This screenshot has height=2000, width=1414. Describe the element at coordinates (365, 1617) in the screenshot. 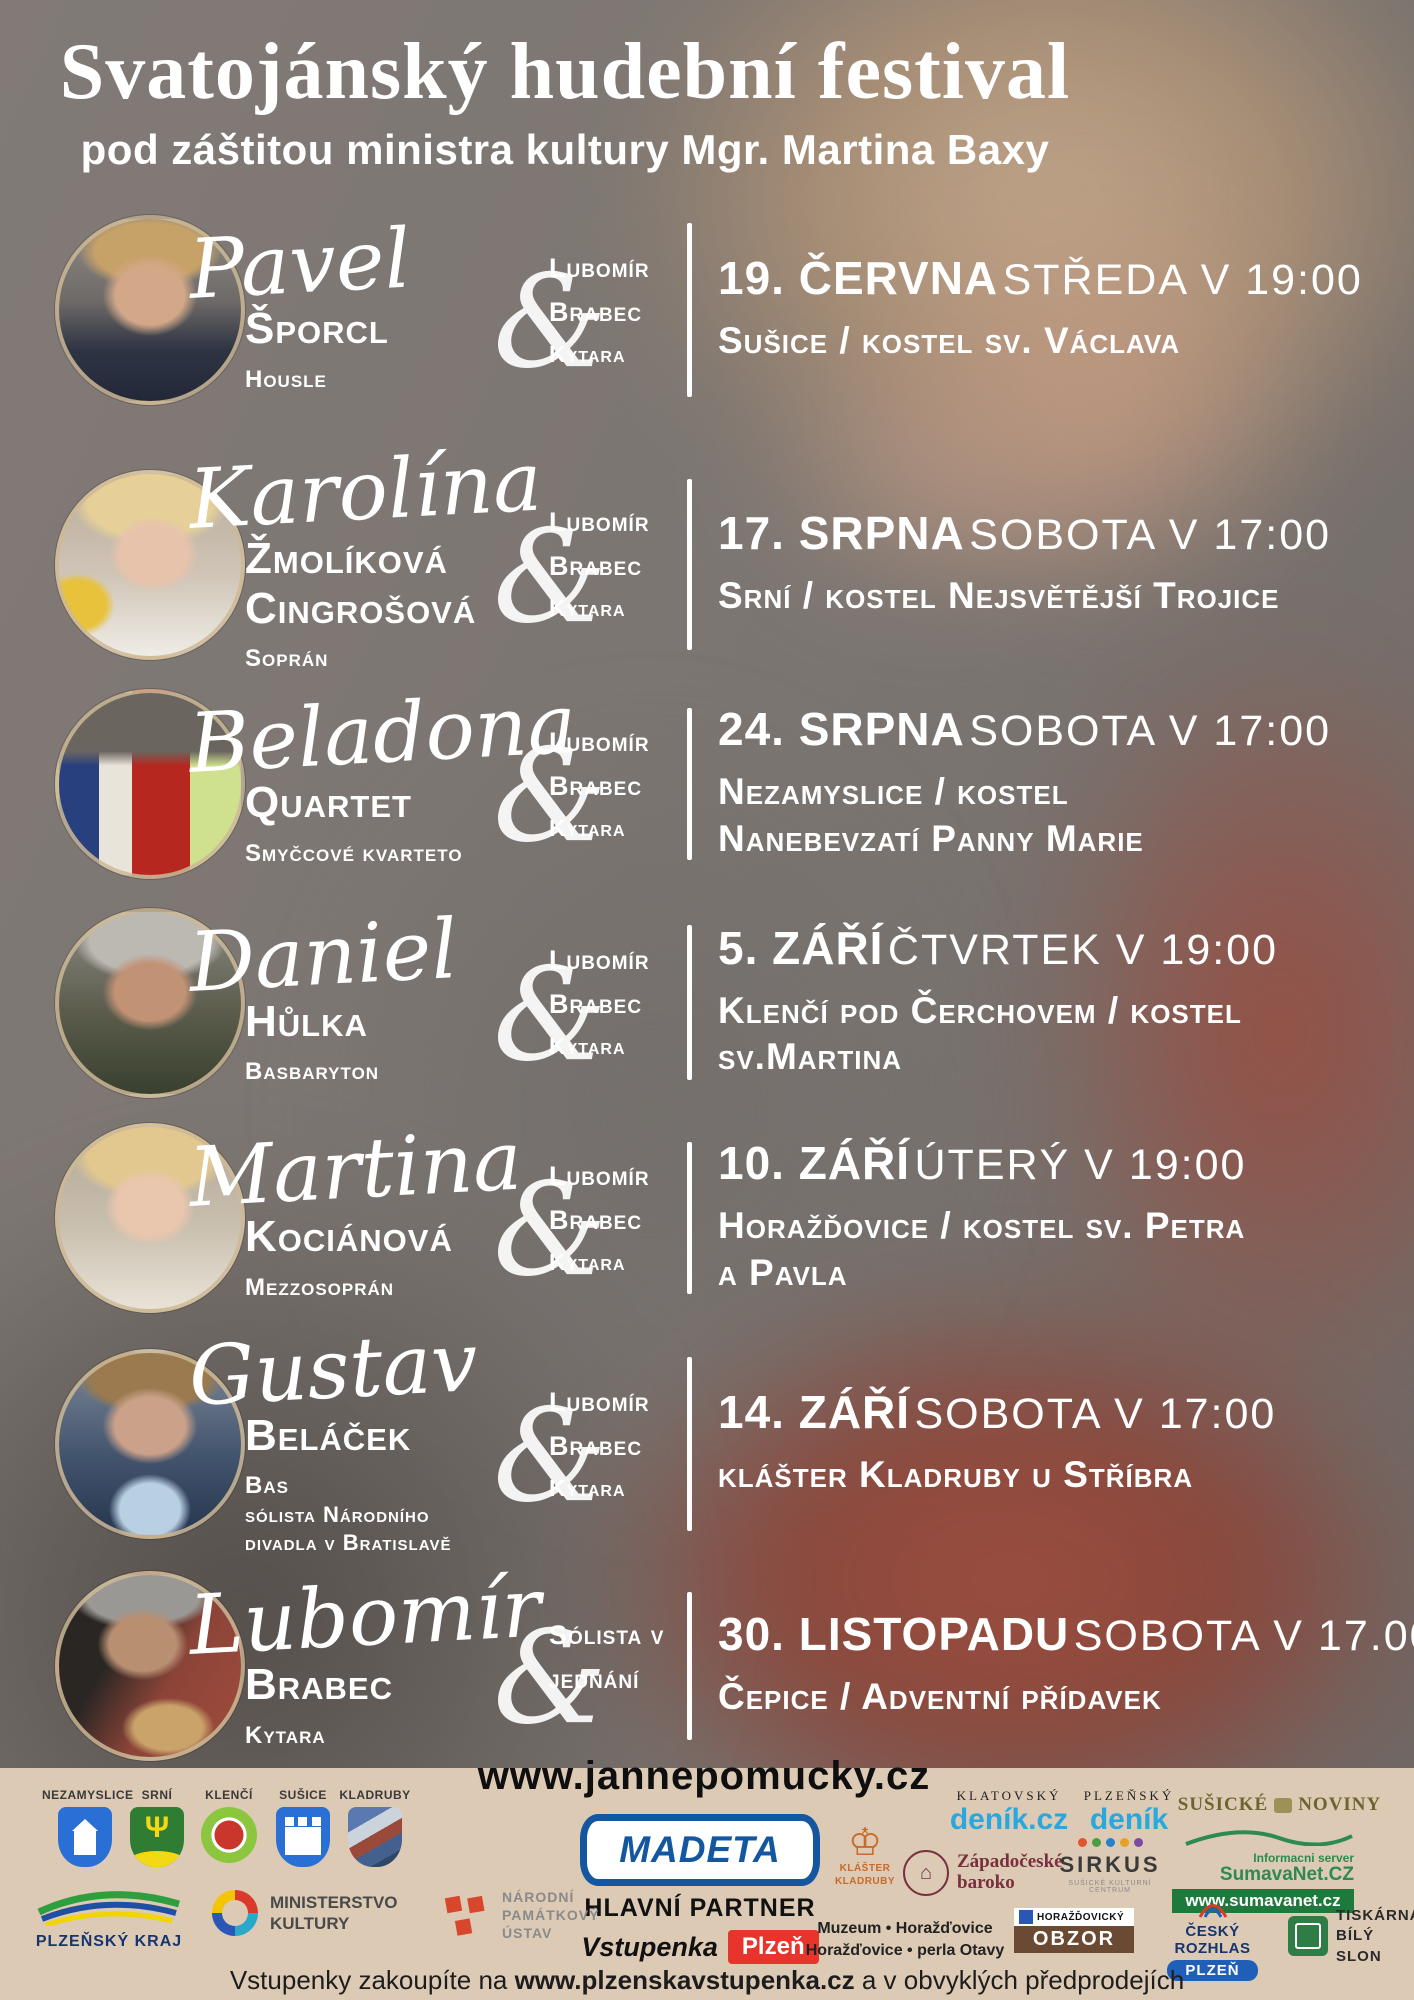

I see `performer-first-name: Lubomír` at that location.